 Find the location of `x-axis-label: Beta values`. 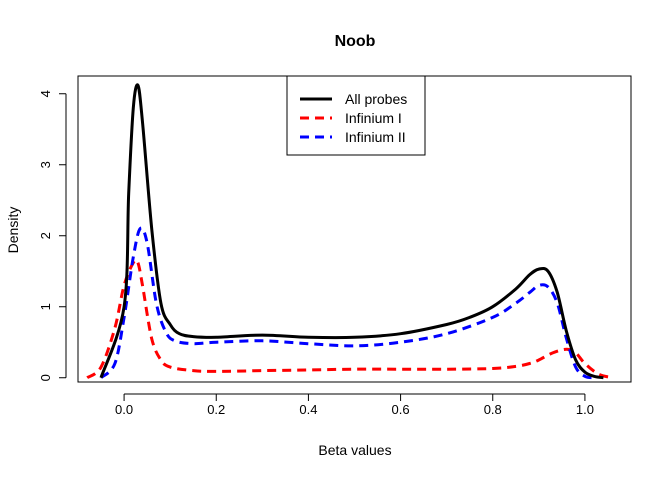

x-axis-label: Beta values is located at coordinates (354, 450).